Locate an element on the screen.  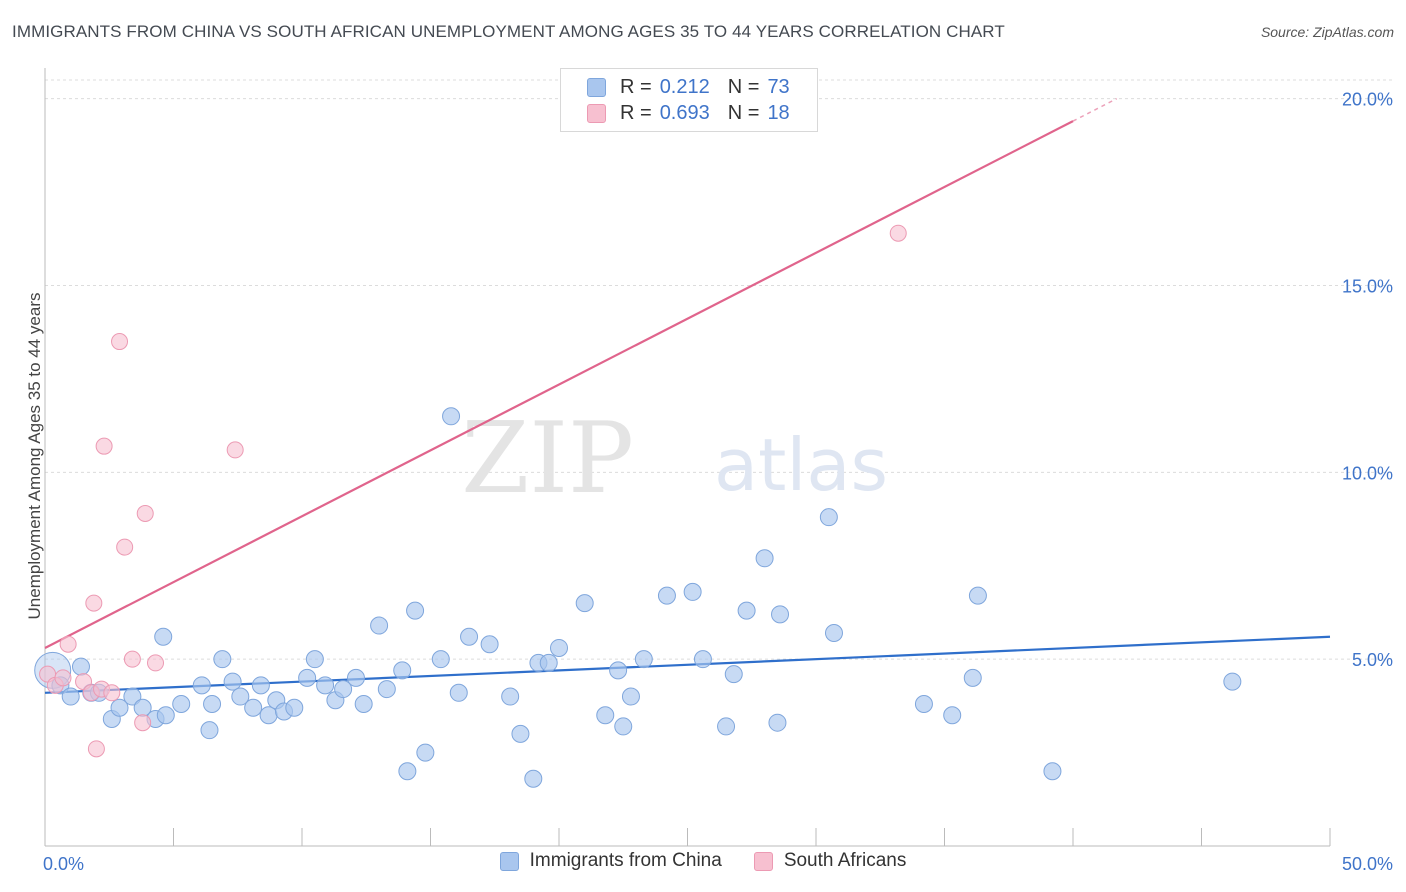
watermark-atlas: atlas is located at coordinates (801, 465).